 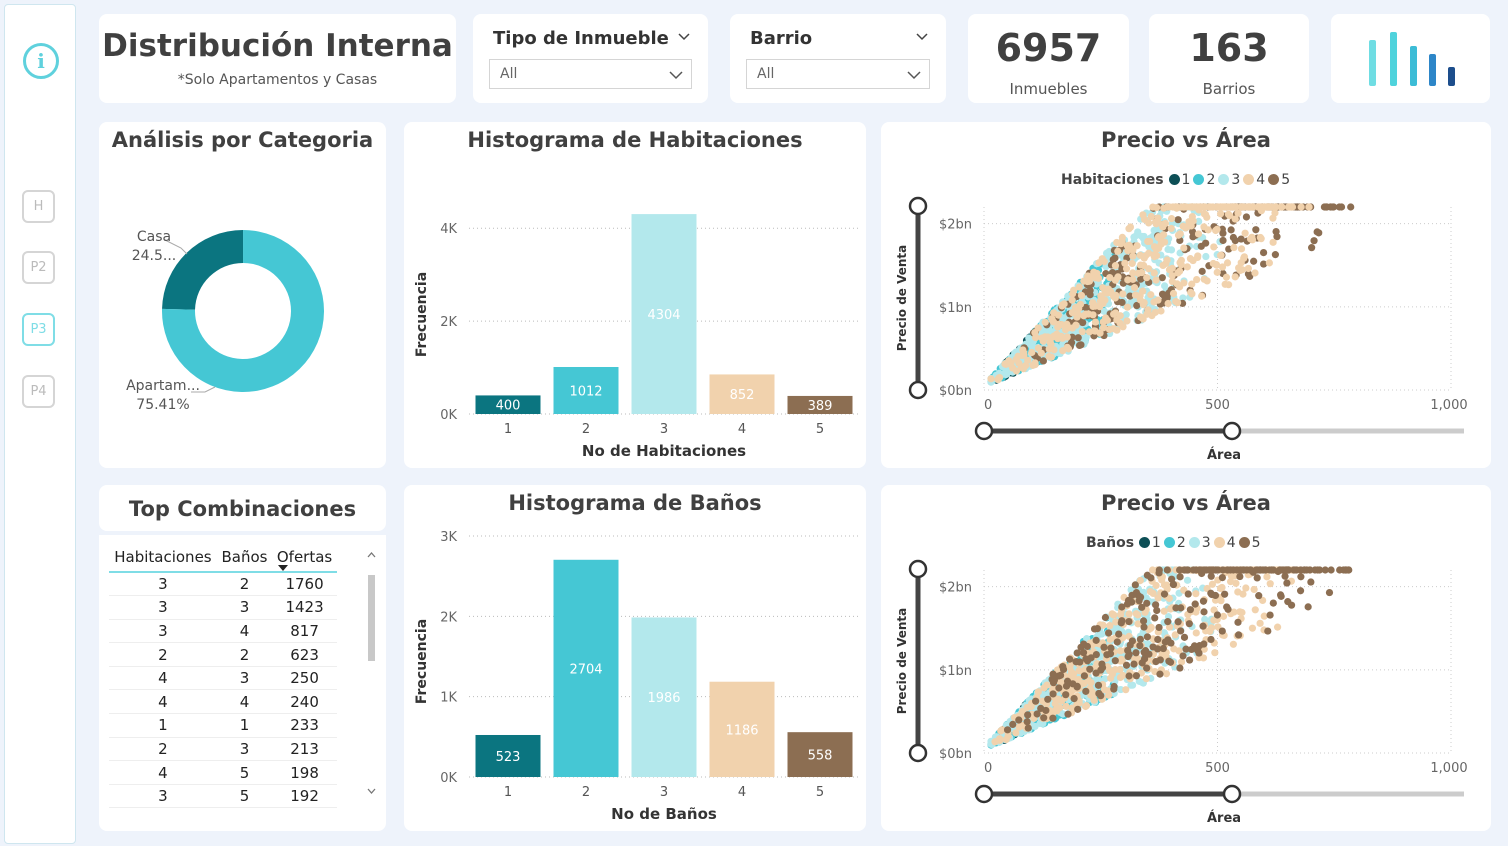 I want to click on info-icon: i, so click(x=41, y=61).